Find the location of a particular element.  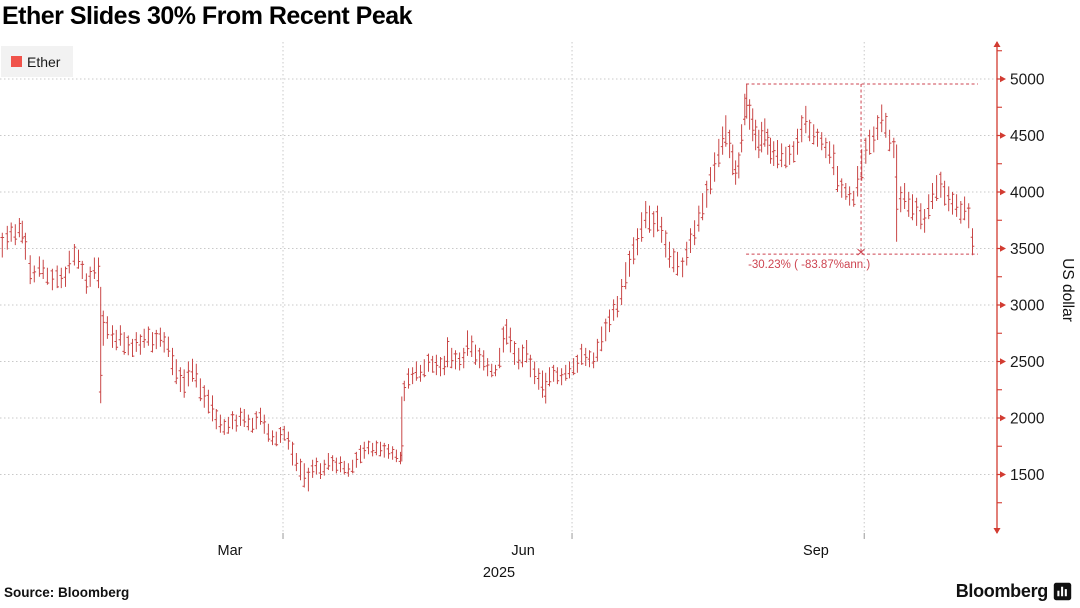

y-tick-label: 4000 is located at coordinates (1027, 193).